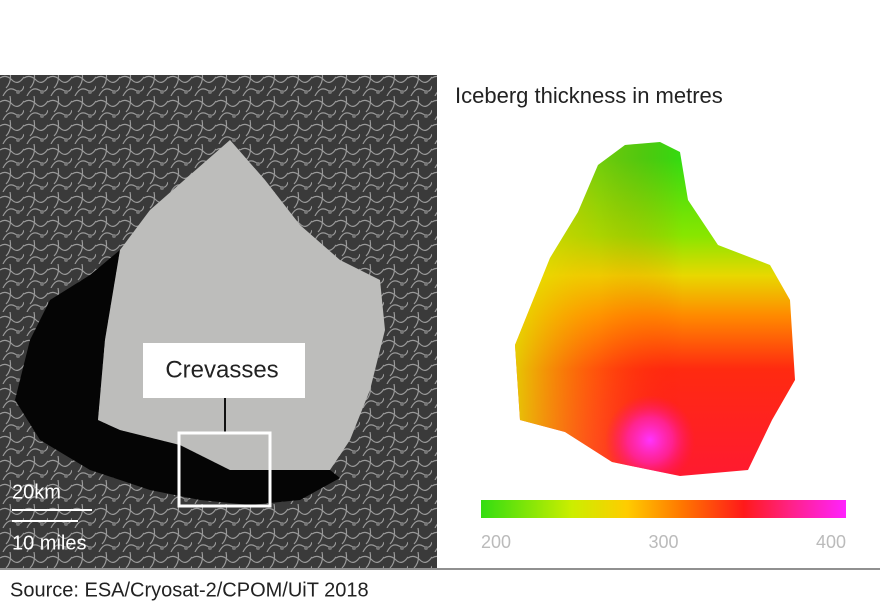 The width and height of the screenshot is (880, 611). I want to click on scale-tick-label: 300, so click(663, 542).